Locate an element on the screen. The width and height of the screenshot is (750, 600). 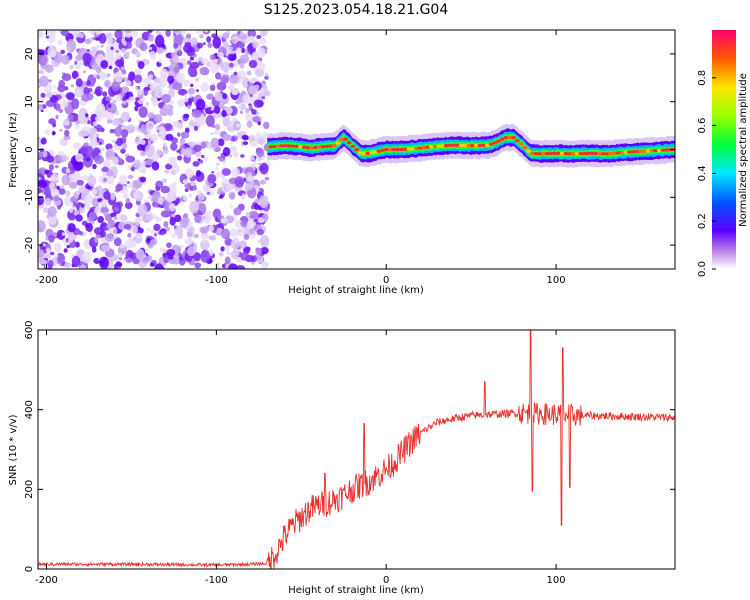
colorbar-ticks: 0.0 0.2 0.4 0.6 0.8 is located at coordinates (706, 173).